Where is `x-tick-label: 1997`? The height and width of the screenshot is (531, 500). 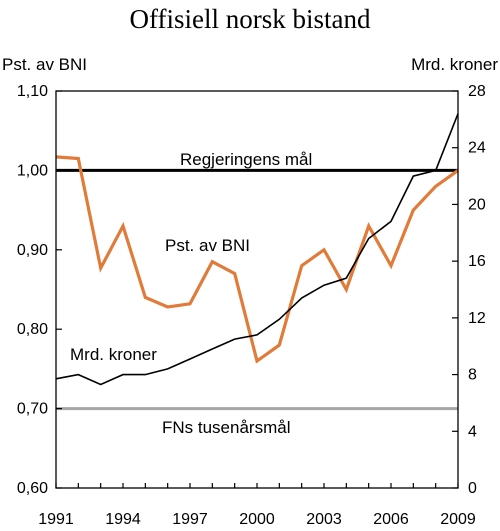
x-tick-label: 1997 is located at coordinates (190, 519).